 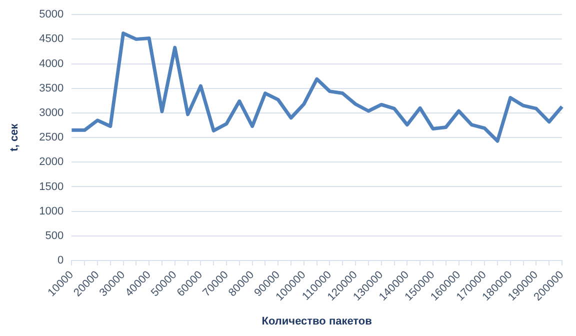 What do you see at coordinates (51, 112) in the screenshot?
I see `y-tick-label: 3000` at bounding box center [51, 112].